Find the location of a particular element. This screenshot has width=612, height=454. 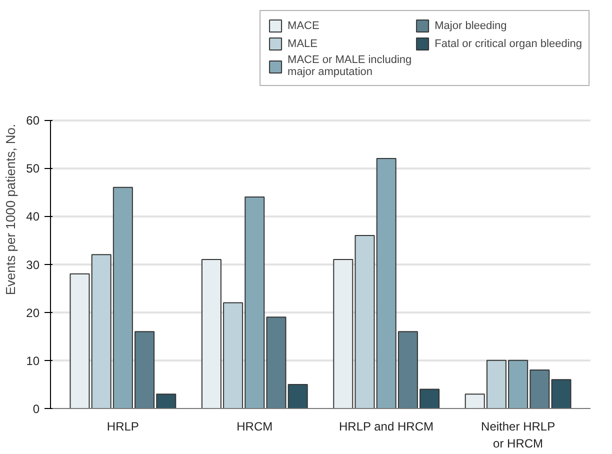

y-tick-label: 50 is located at coordinates (33, 169).